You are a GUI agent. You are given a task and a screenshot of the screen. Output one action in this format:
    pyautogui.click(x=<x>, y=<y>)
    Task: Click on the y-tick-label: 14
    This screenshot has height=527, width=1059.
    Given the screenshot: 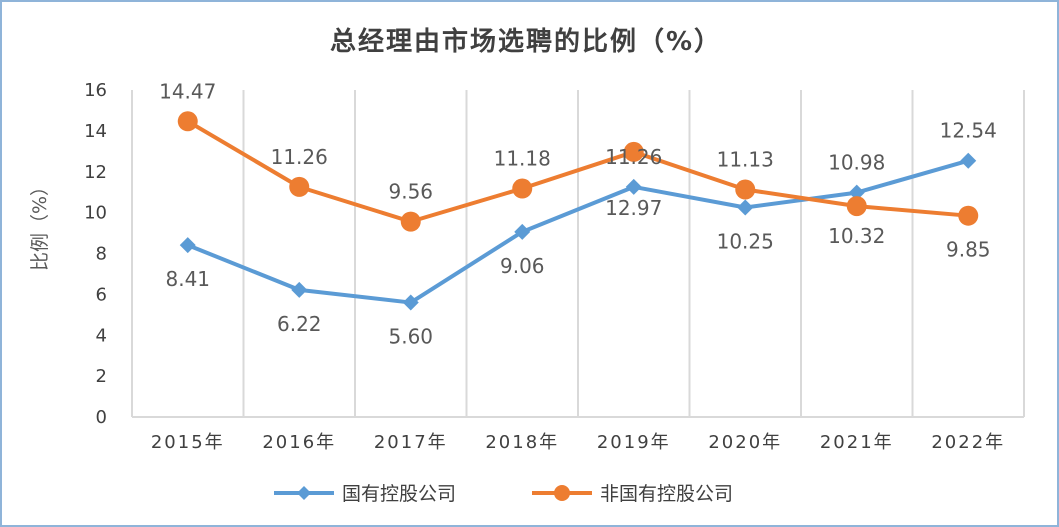 What is the action you would take?
    pyautogui.click(x=95, y=131)
    